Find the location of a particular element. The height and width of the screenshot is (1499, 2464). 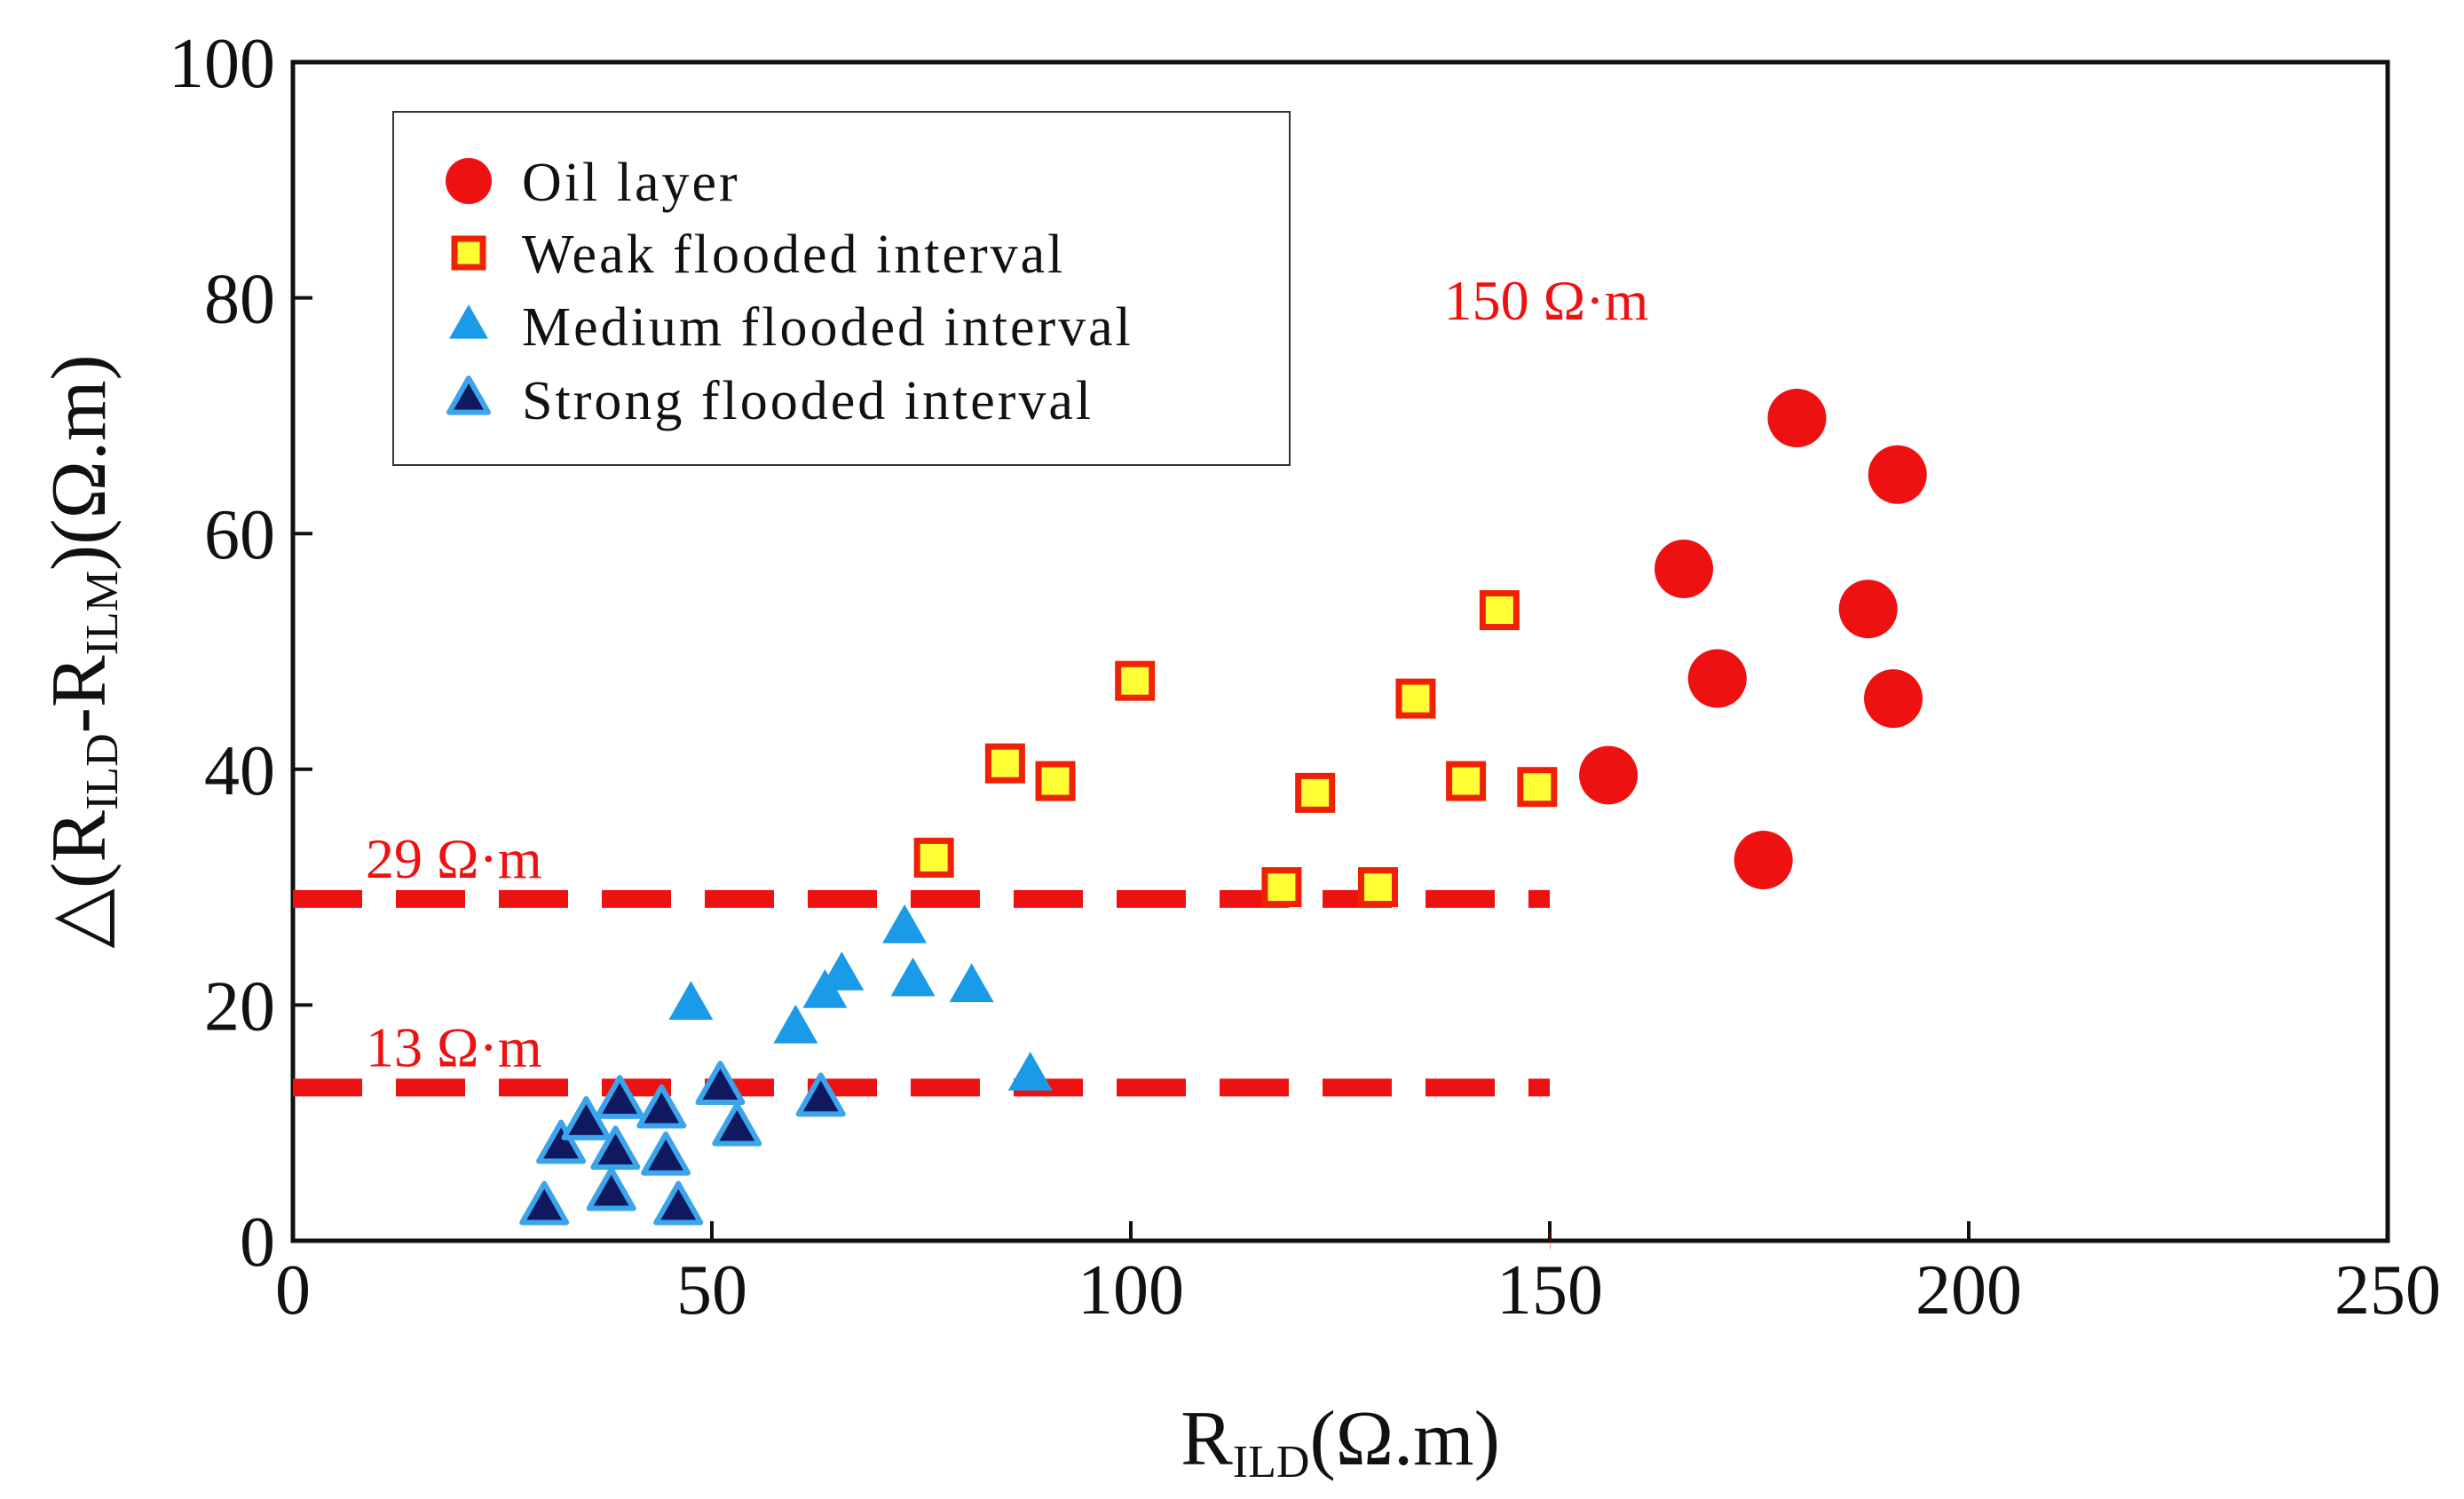

y-tick-label: 20 is located at coordinates (239, 1006).